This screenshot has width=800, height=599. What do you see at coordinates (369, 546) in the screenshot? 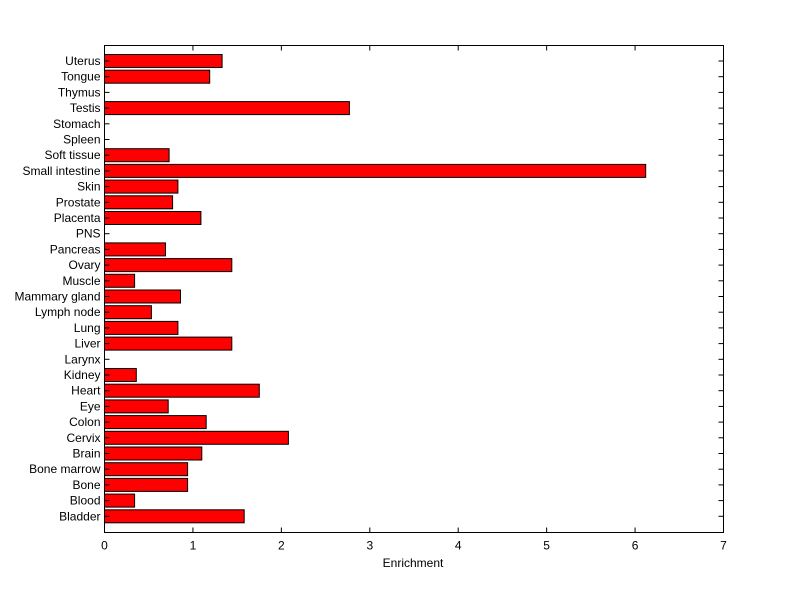
I see `x-tick-label: 3` at bounding box center [369, 546].